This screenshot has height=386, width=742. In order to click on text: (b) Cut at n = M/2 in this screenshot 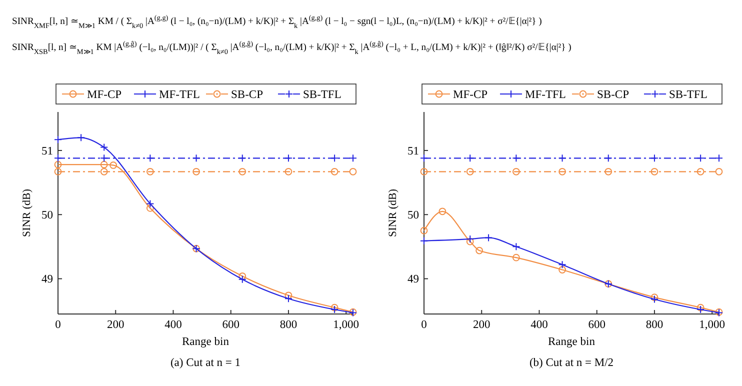, I will do `click(571, 363)`.